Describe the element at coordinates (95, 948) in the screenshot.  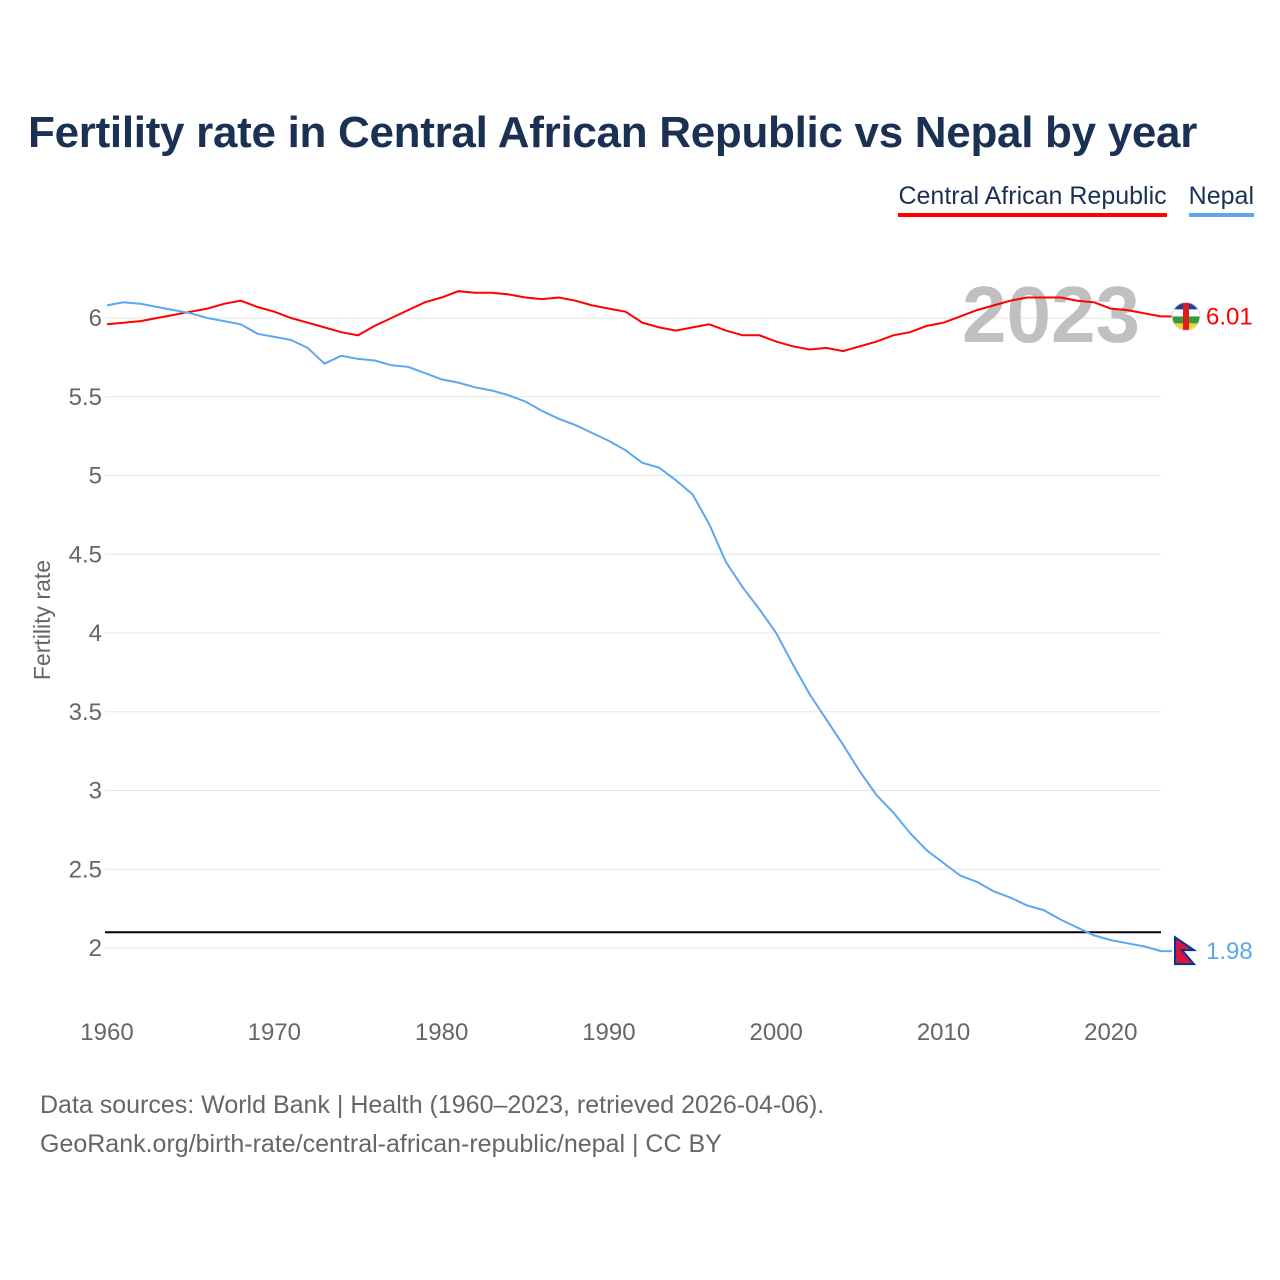
I see `y-tick-label: 2` at that location.